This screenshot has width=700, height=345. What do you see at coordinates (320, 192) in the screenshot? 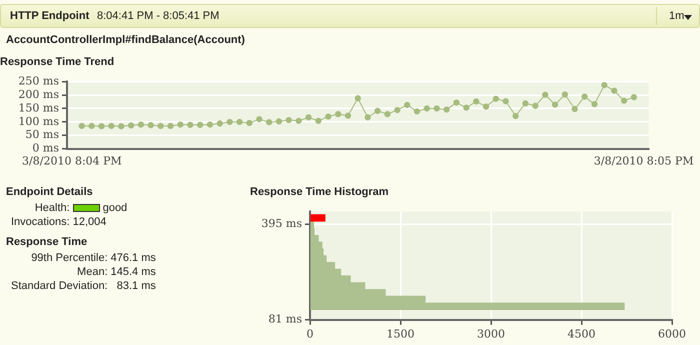
I see `chart-title: Response Time Histogram` at bounding box center [320, 192].